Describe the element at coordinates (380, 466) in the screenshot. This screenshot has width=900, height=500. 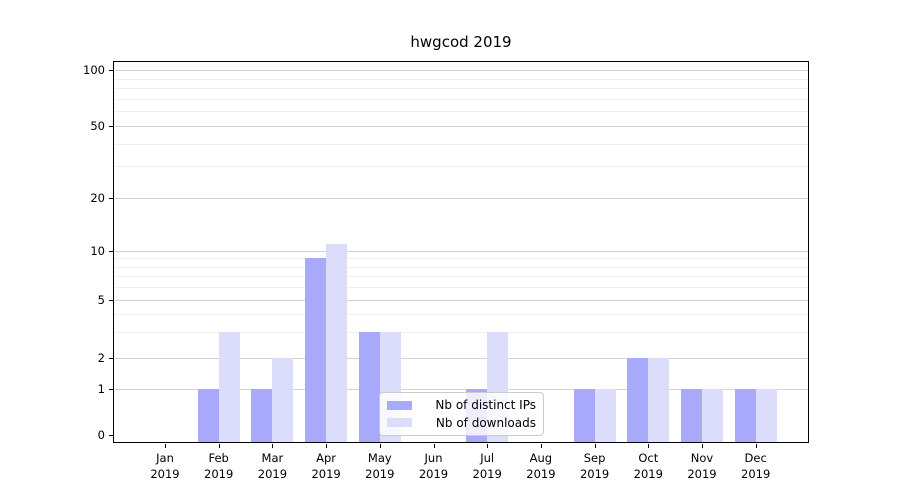
I see `x-tick-label: May 2019` at that location.